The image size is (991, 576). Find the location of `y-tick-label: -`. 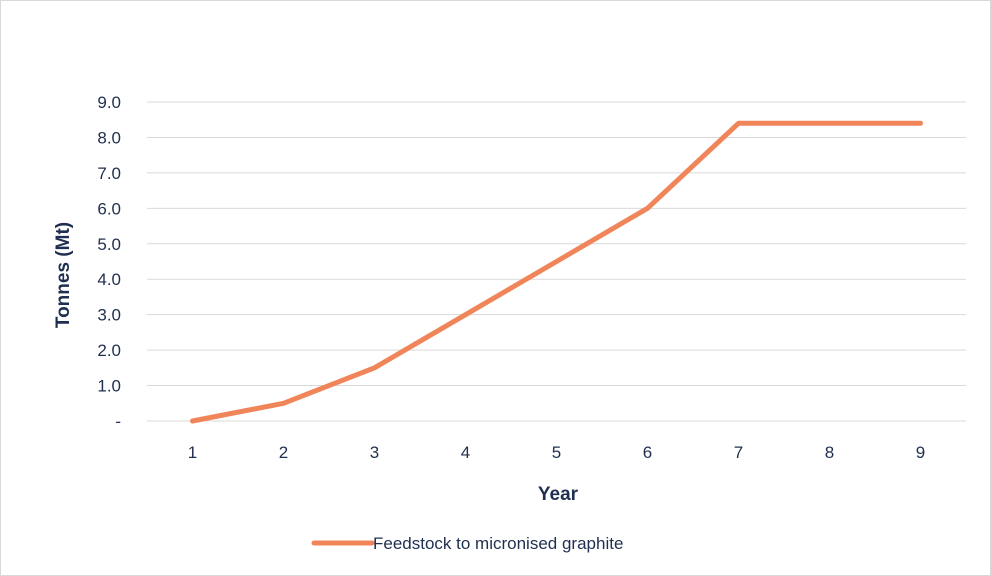

y-tick-label: - is located at coordinates (118, 421).